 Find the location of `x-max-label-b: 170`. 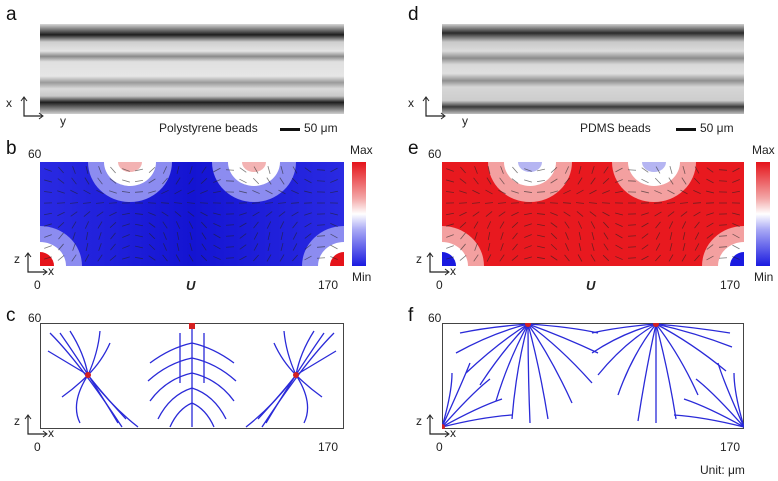

x-max-label-b: 170 is located at coordinates (328, 285).